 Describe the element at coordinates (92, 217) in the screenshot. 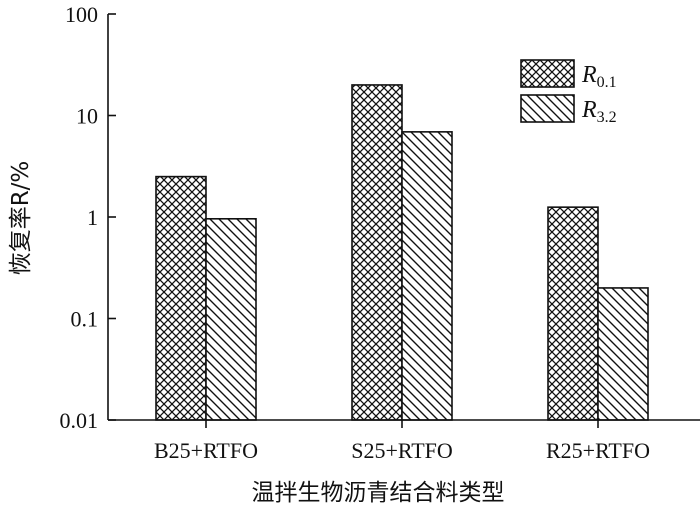

I see `y-tick-label: 1` at that location.